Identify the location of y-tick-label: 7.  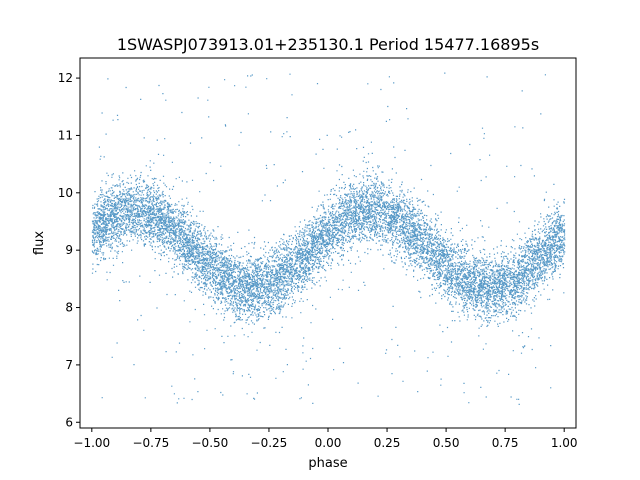
(69, 365).